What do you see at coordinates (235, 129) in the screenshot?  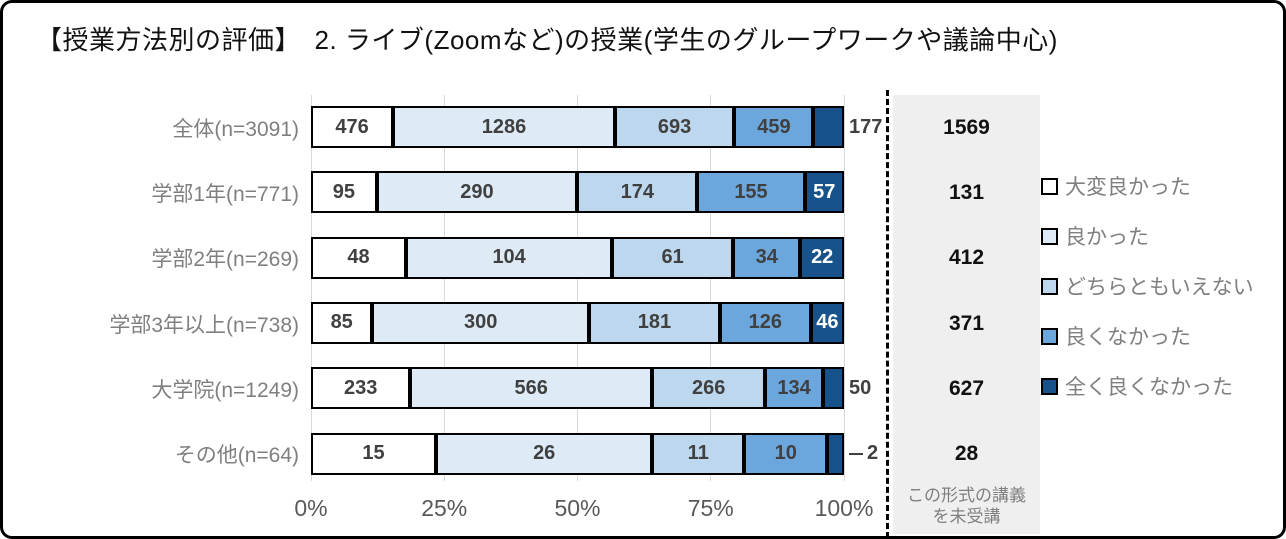 I see `category-label: 全体(n=3091)` at bounding box center [235, 129].